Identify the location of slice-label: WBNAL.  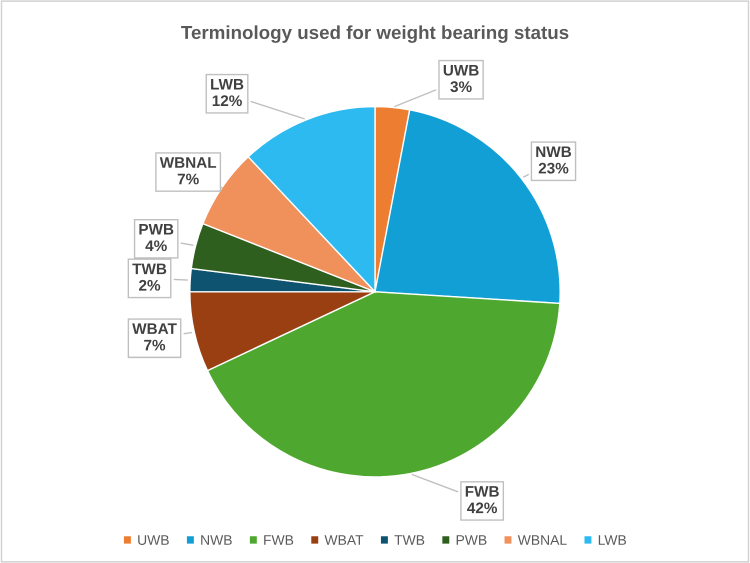
(188, 162).